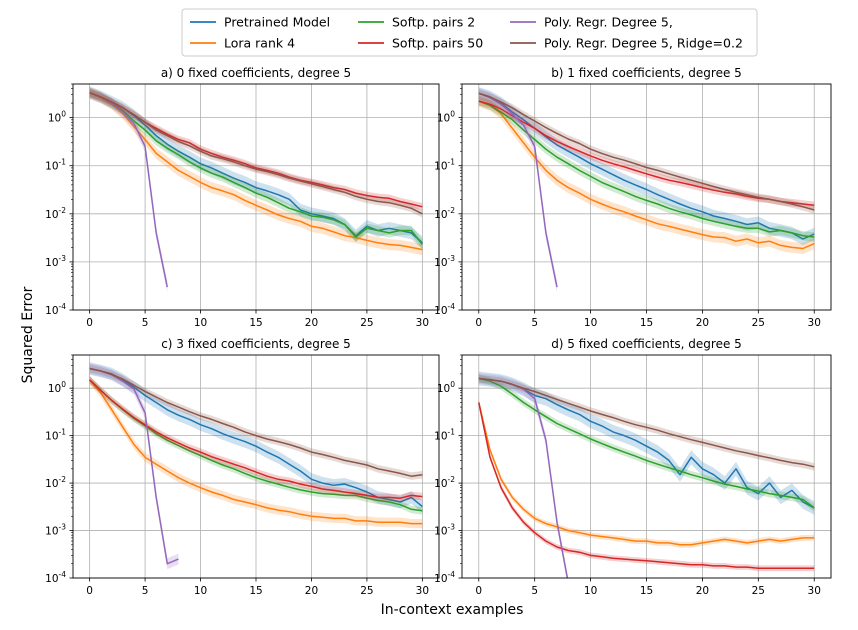 The width and height of the screenshot is (858, 630). I want to click on panel-title: b) 1 fixed coefficients, degree 5, so click(646, 73).